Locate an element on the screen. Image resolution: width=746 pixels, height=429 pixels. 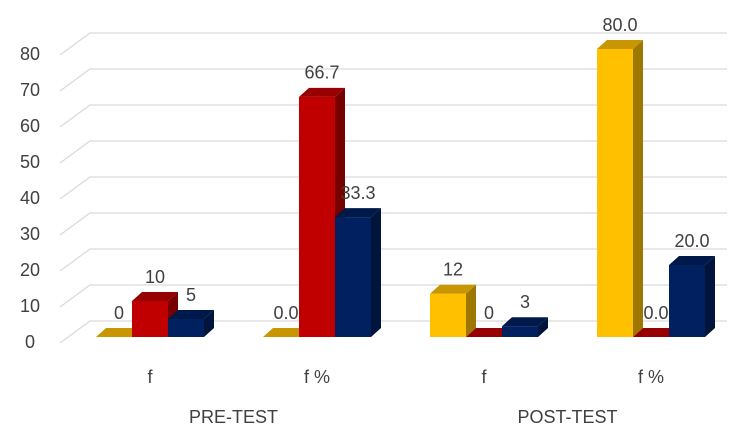
y-tick-label: 70 is located at coordinates (30, 90).